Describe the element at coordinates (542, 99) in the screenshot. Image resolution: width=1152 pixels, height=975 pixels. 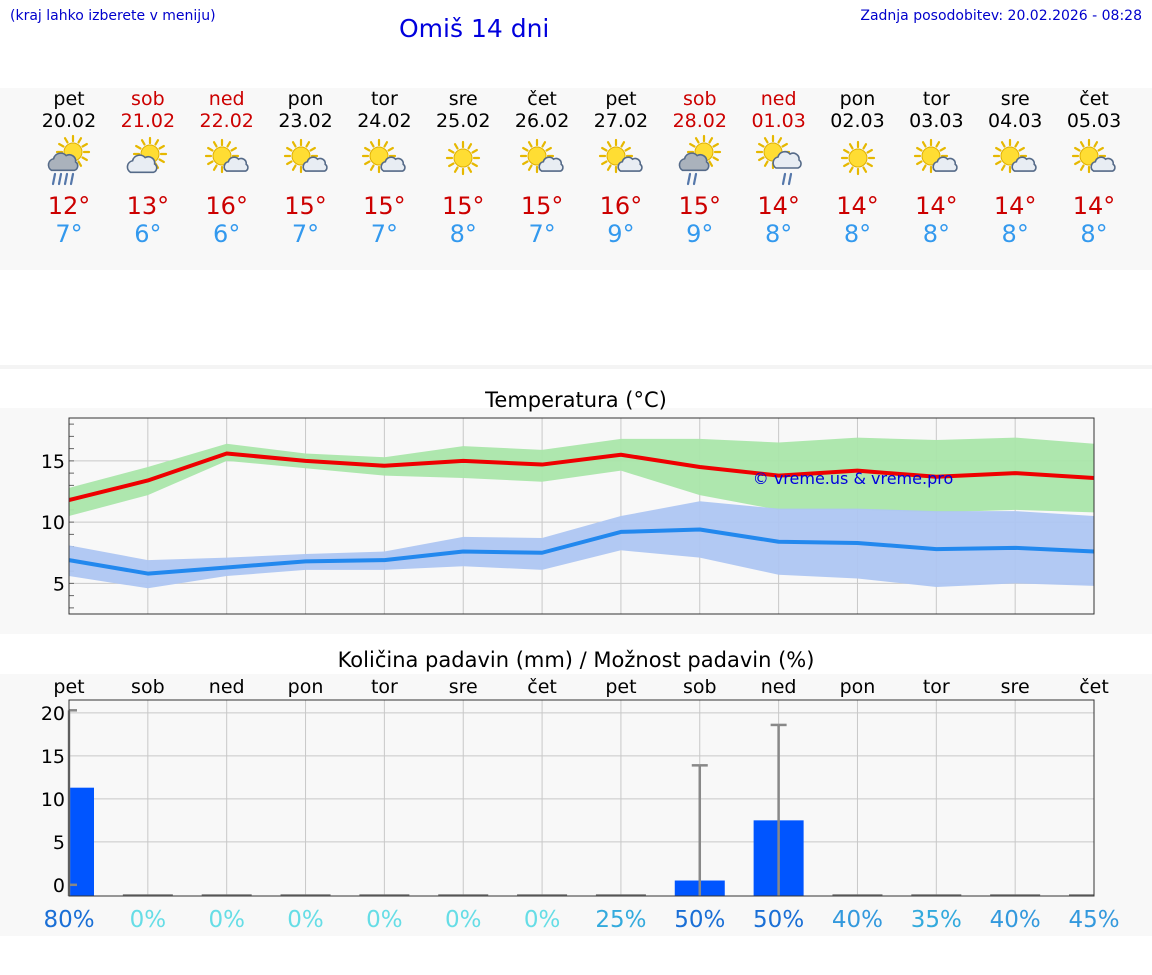
I see `day-name: čet` at that location.